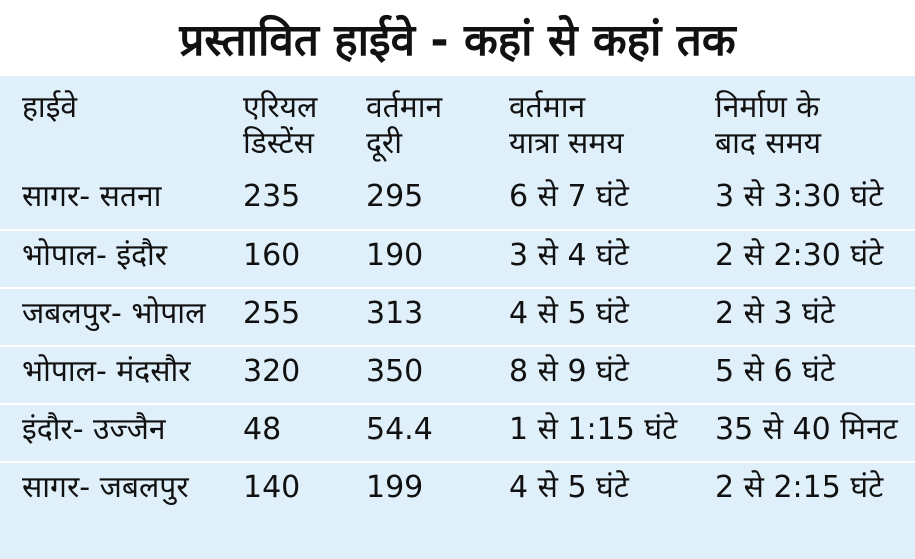 The height and width of the screenshot is (559, 915). What do you see at coordinates (612, 432) in the screenshot?
I see `cell-current-travel-time: 1 से 1:15 घंटे` at bounding box center [612, 432].